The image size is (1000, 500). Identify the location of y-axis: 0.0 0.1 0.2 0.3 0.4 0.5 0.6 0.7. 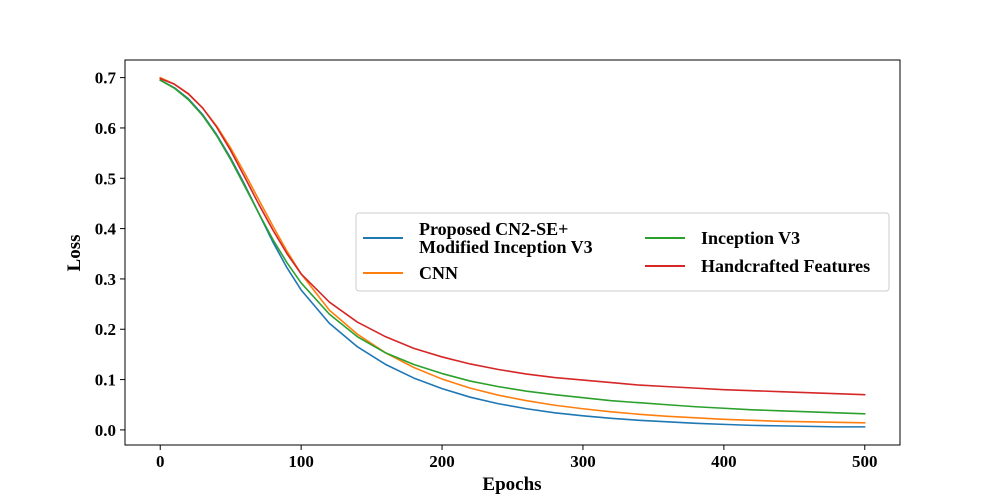
(110, 254).